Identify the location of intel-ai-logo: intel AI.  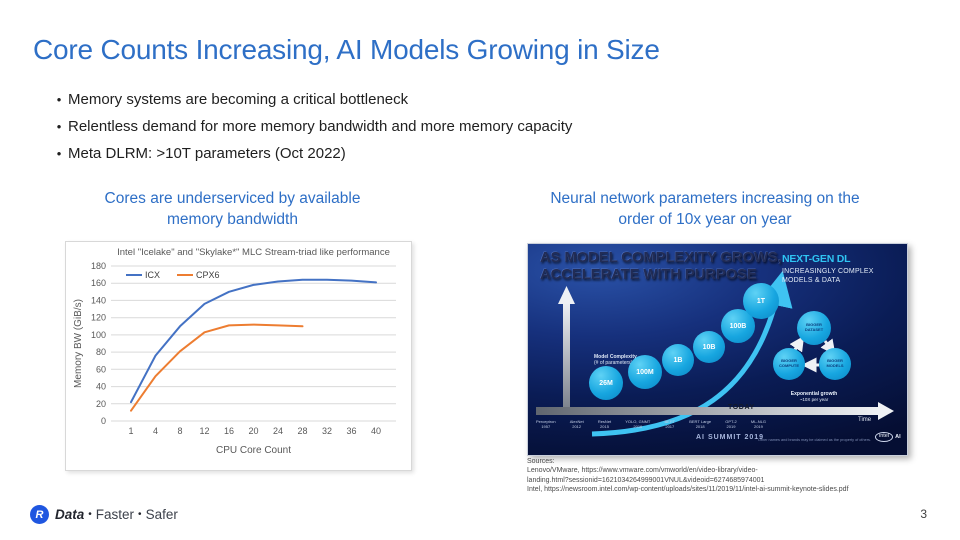
(888, 437).